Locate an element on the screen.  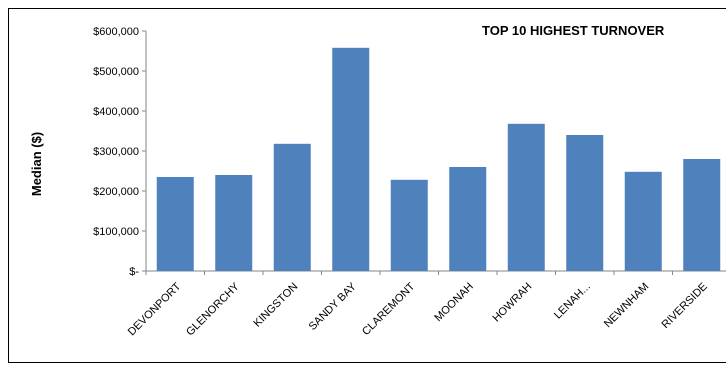
bar-newnham is located at coordinates (643, 221).